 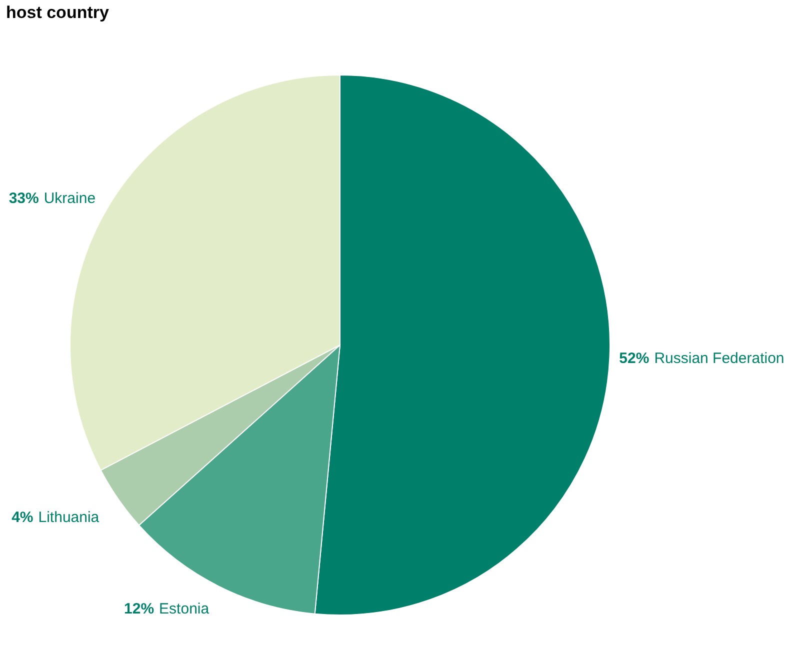 What do you see at coordinates (139, 609) in the screenshot?
I see `data-label: 12%` at bounding box center [139, 609].